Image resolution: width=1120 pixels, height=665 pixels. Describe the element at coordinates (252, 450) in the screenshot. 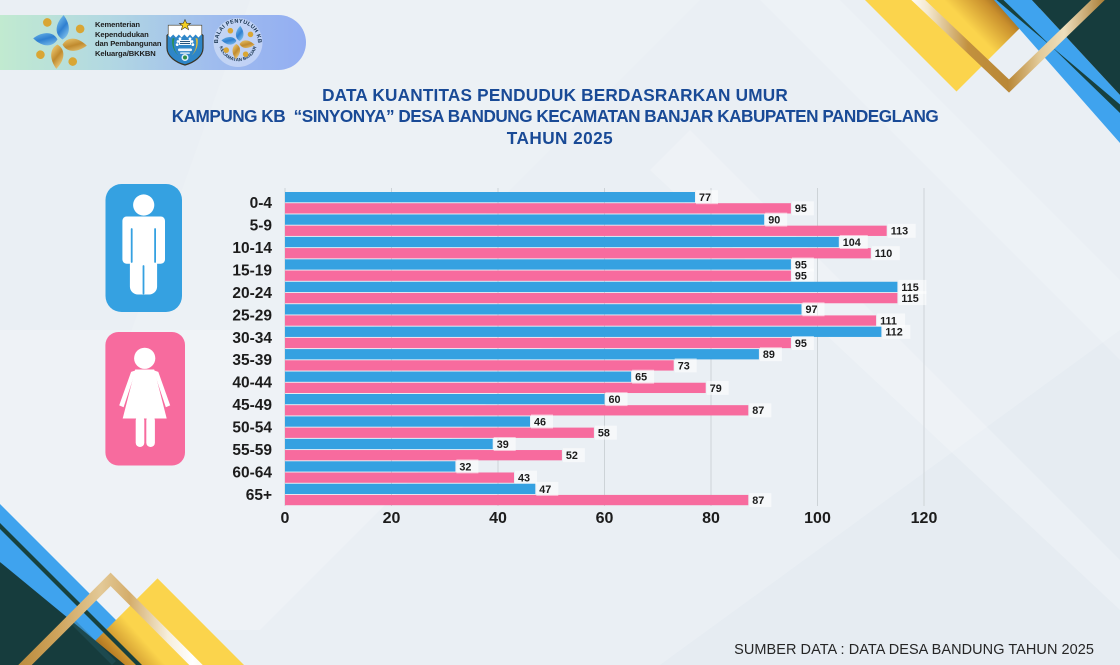

I see `svg-text: 55-59` at that location.